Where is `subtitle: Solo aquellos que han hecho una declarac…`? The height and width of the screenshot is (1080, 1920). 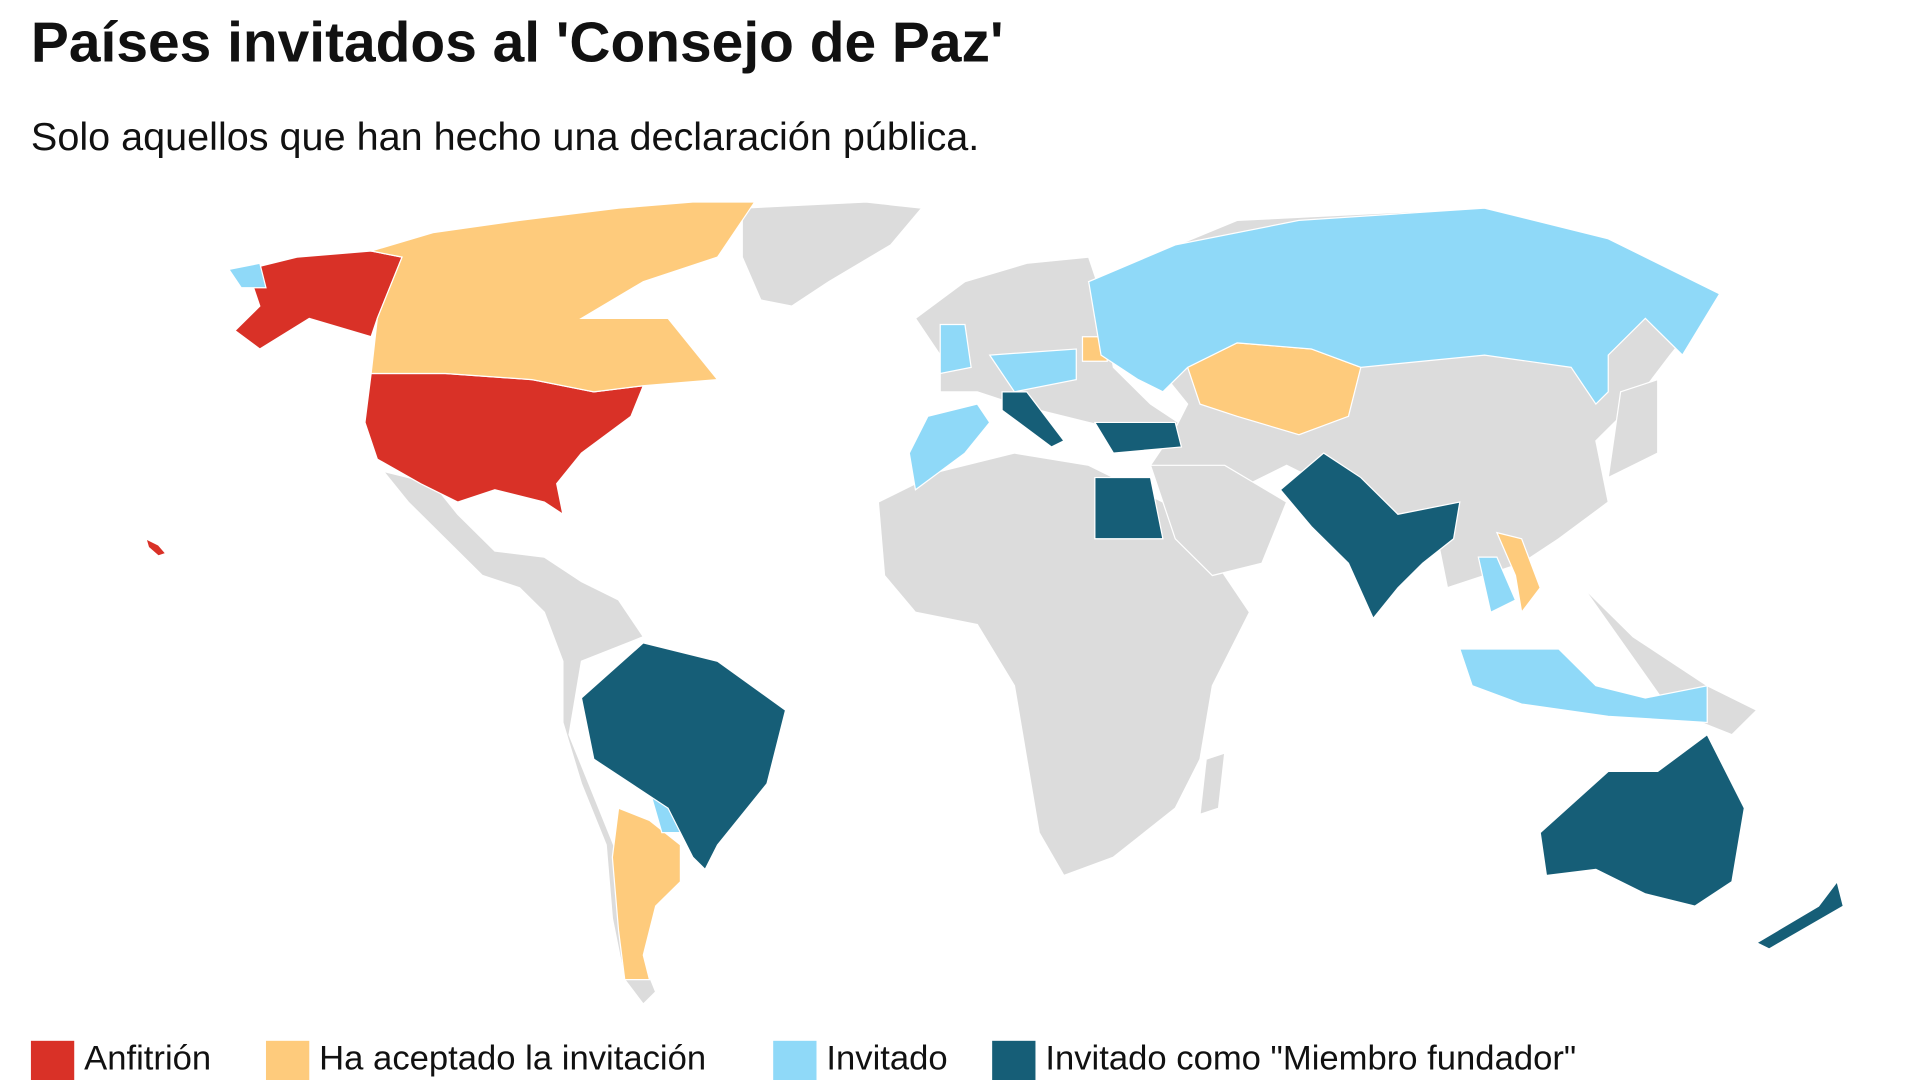
subtitle: Solo aquellos que han hecho una declarac… is located at coordinates (505, 137).